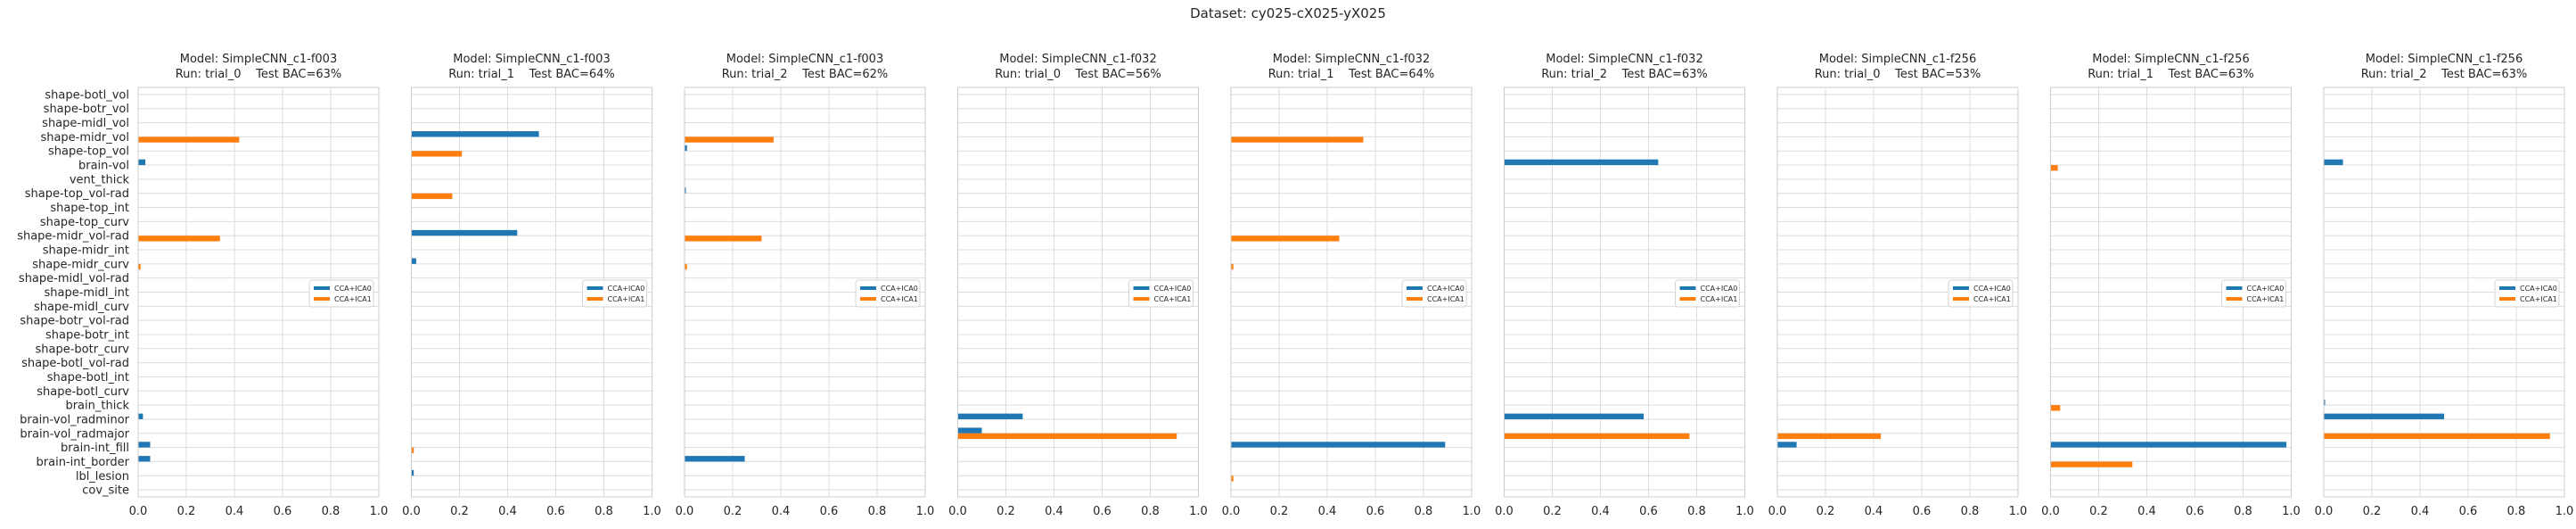  What do you see at coordinates (103, 477) in the screenshot?
I see `y-tick-label: lbl_lesion` at bounding box center [103, 477].